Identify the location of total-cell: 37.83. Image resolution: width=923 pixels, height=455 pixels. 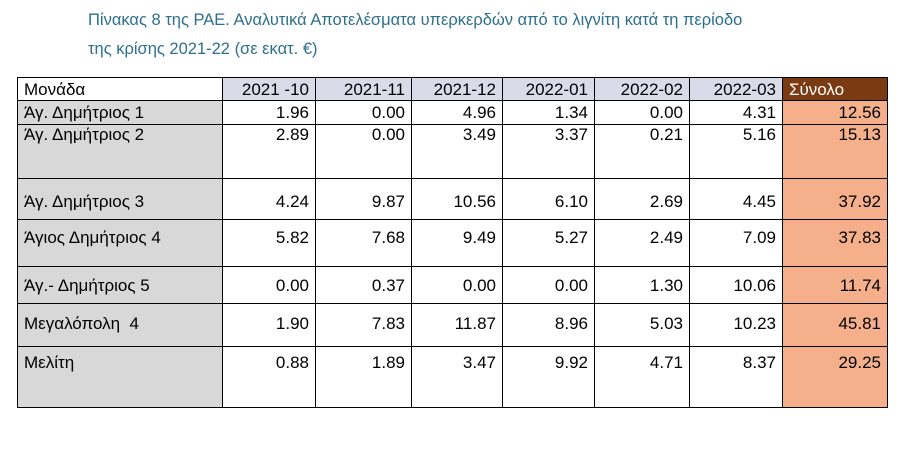
(835, 243).